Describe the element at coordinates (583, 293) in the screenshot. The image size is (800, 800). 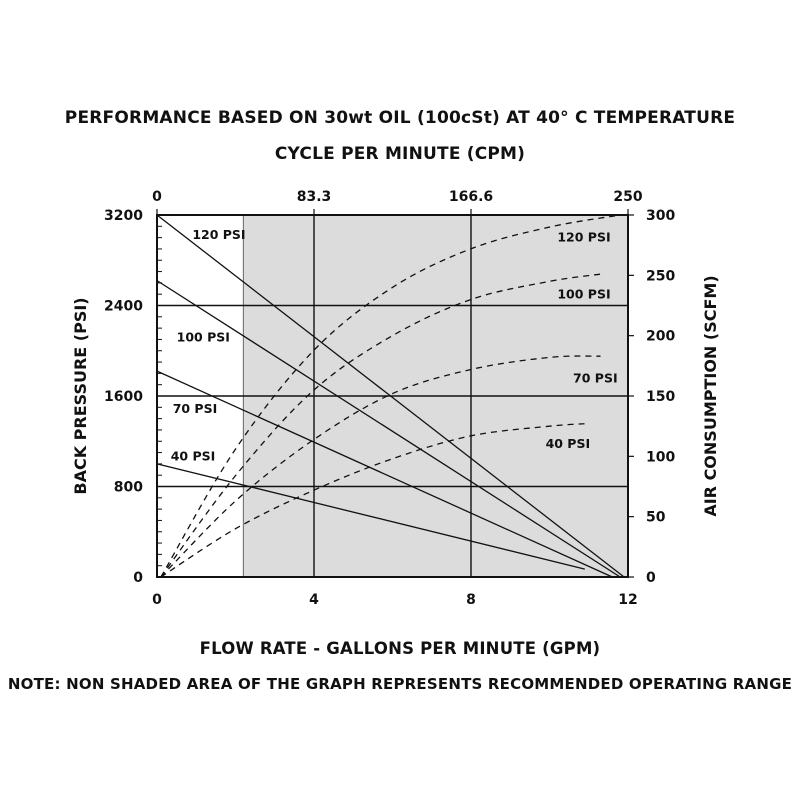
I see `air-label-2: 100 PSI` at that location.